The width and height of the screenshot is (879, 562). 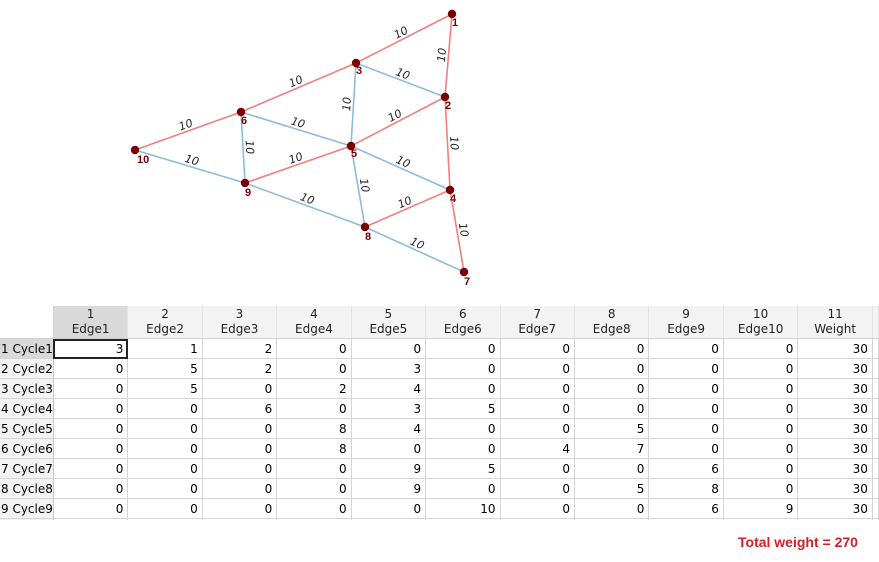 What do you see at coordinates (27, 322) in the screenshot?
I see `grid-corner` at bounding box center [27, 322].